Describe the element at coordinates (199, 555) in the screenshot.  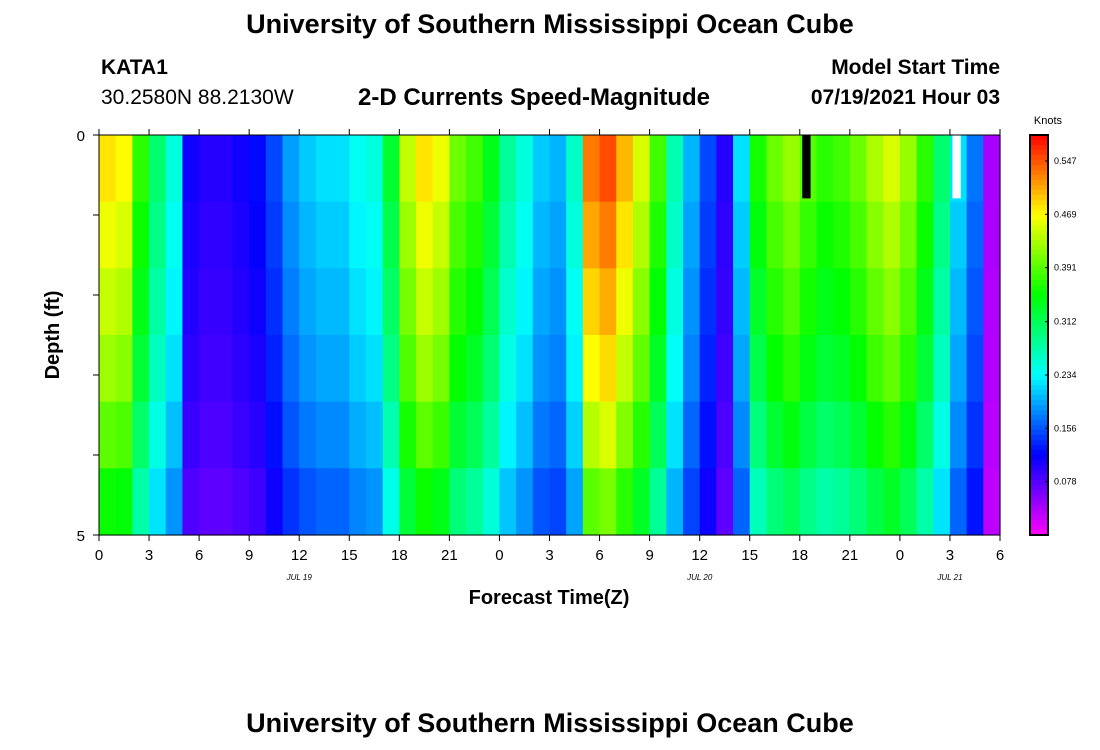
I see `x-tick-label: 6` at that location.